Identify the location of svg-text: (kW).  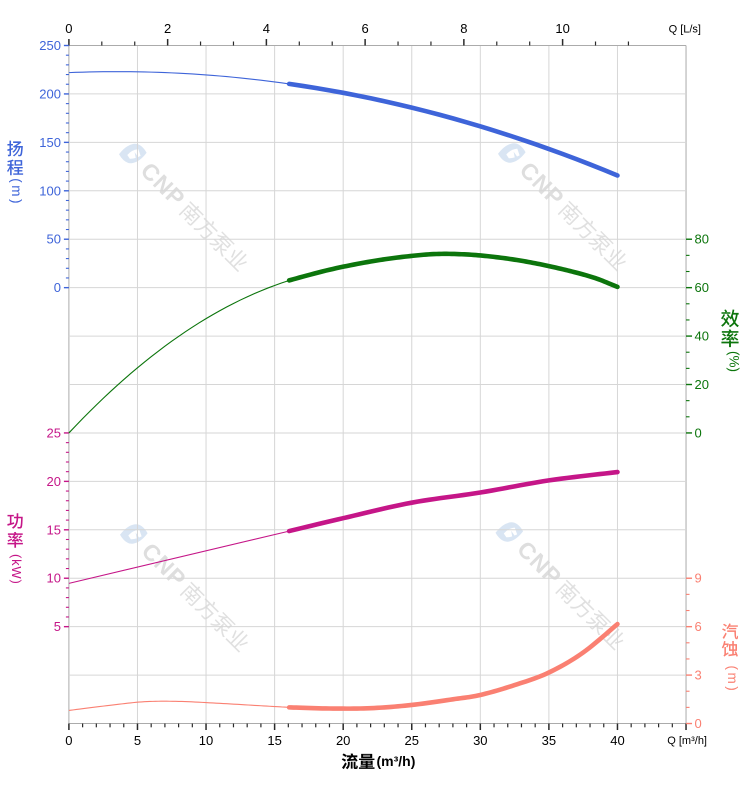
(16, 569).